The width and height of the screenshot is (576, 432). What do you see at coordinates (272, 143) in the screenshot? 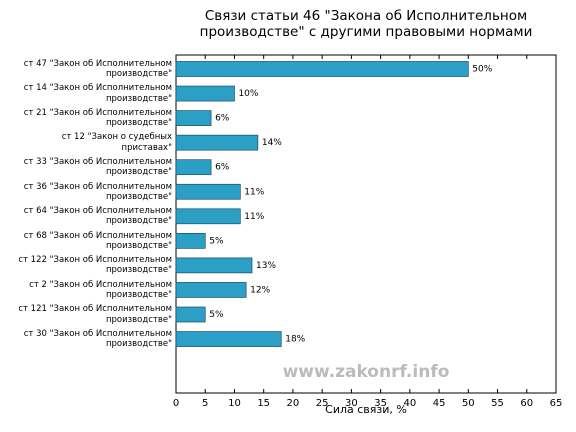
I see `value-label: 14%` at bounding box center [272, 143].